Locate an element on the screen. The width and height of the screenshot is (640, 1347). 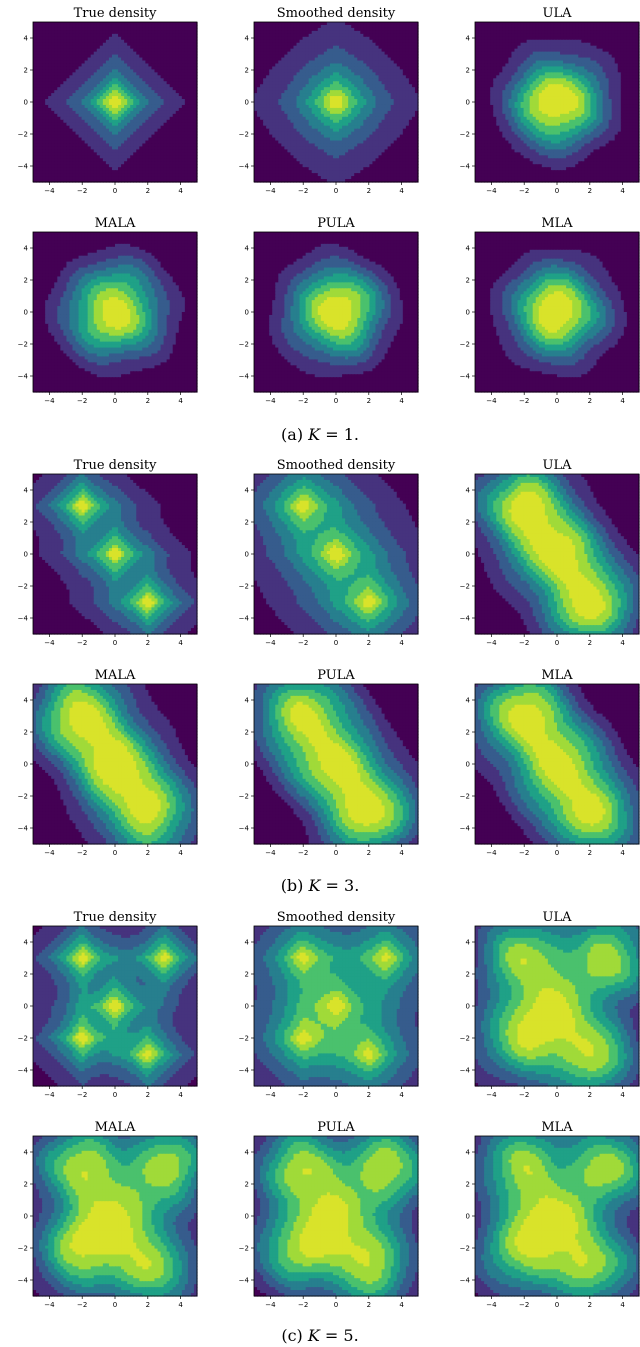
density-cells is located at coordinates (115, 102).